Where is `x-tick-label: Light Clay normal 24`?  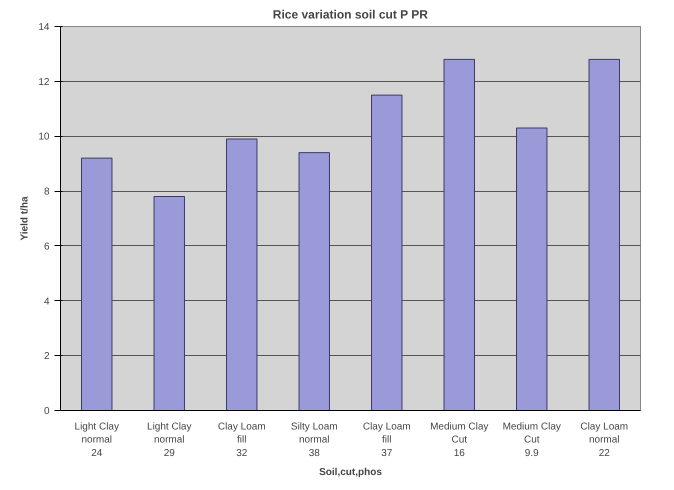 x-tick-label: Light Clay normal 24 is located at coordinates (96, 440).